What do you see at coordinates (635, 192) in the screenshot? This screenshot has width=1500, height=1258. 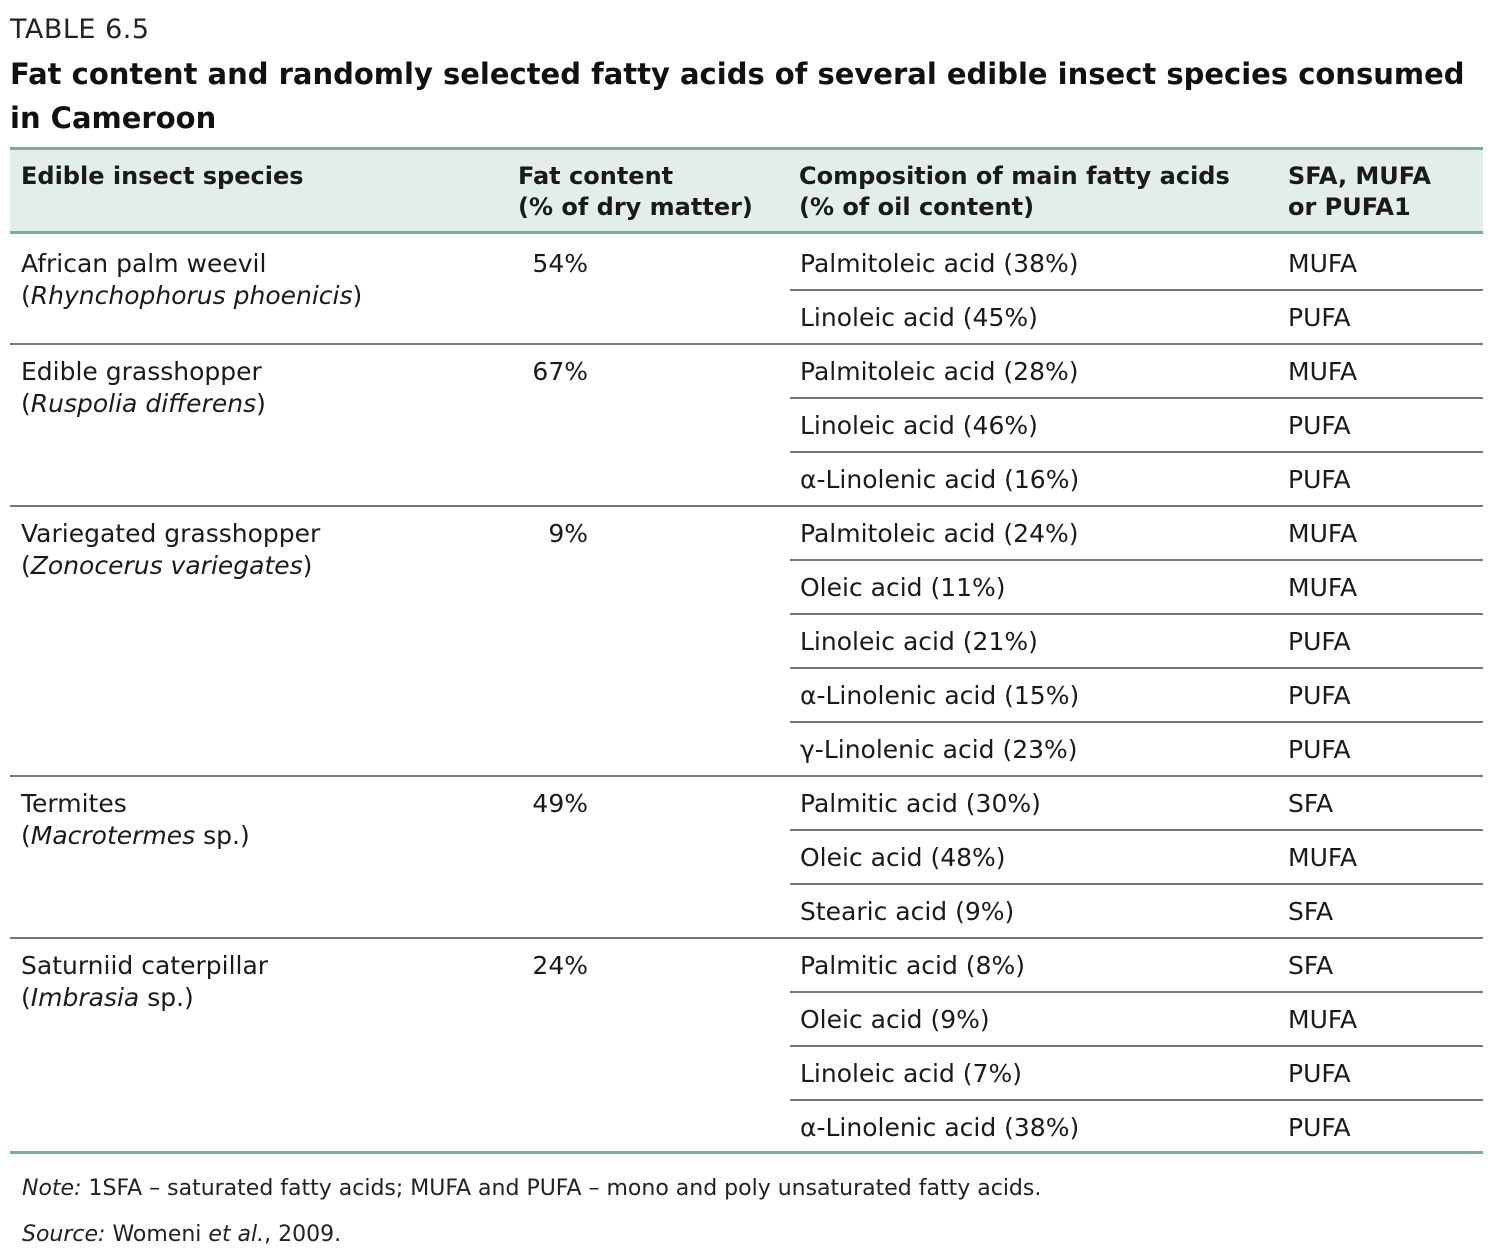 I see `header-fat-content: Fat content (% of dry matter)` at bounding box center [635, 192].